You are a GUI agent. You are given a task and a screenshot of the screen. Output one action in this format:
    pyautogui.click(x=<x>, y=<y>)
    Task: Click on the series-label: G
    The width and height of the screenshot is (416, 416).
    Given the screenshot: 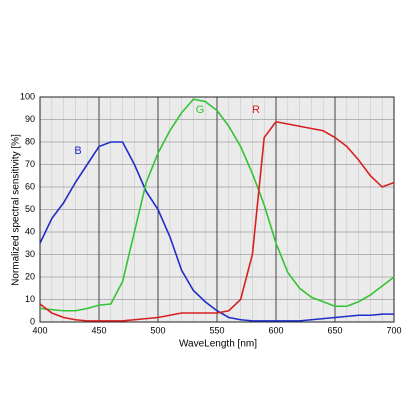 What is the action you would take?
    pyautogui.click(x=200, y=110)
    